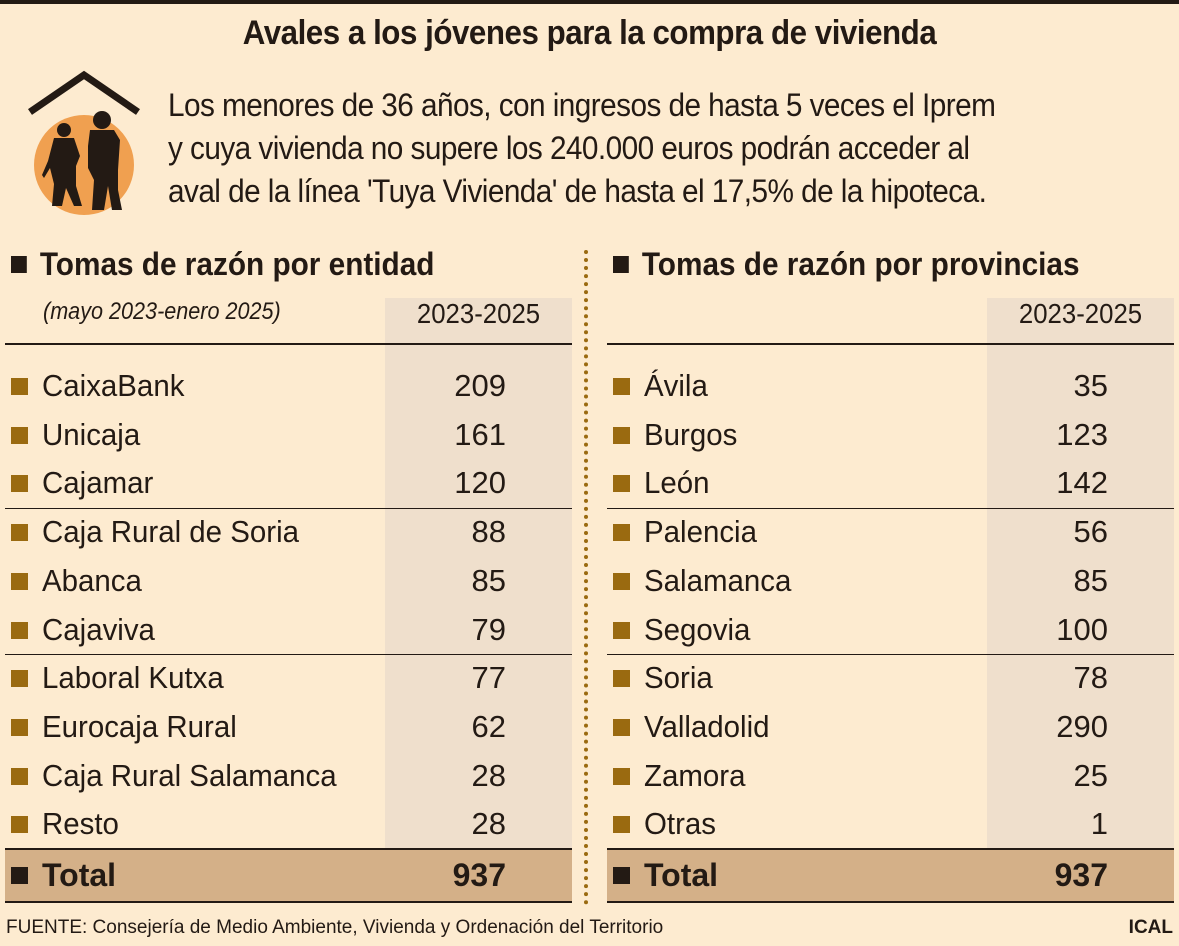  Describe the element at coordinates (488, 678) in the screenshot. I see `row-value: 77` at that location.